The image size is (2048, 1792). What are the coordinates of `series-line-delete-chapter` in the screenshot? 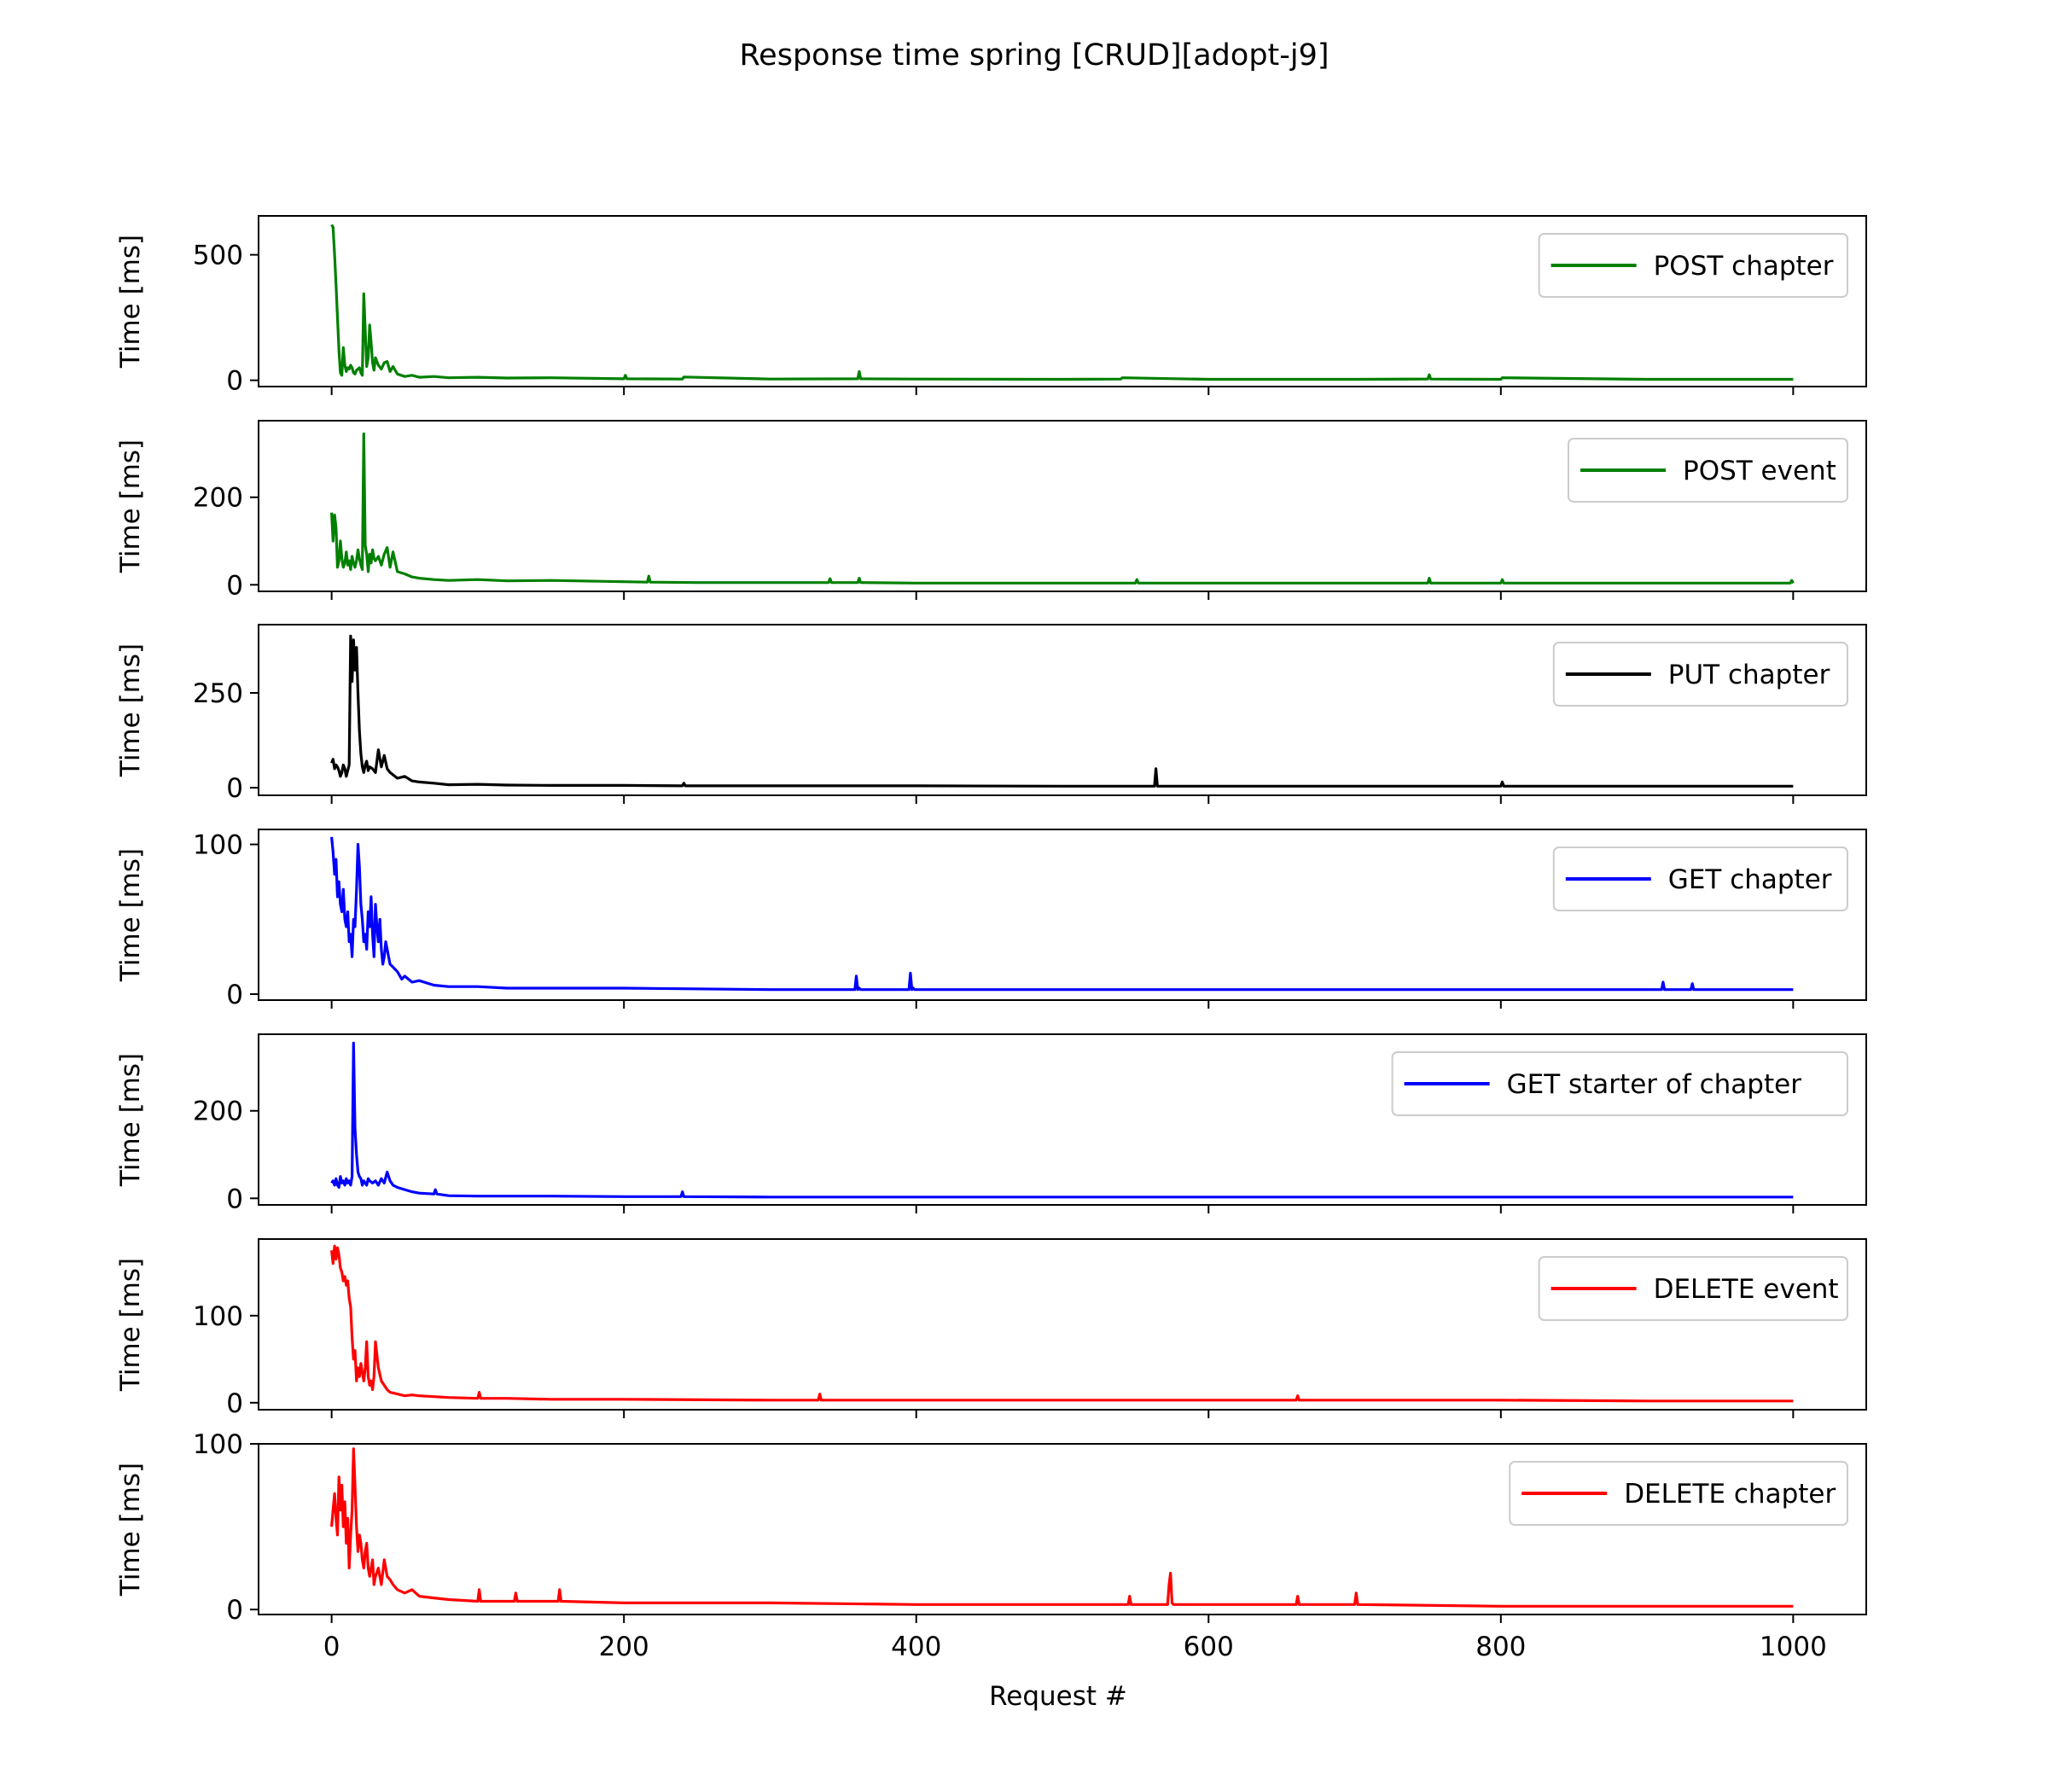 It's located at (1062, 1527).